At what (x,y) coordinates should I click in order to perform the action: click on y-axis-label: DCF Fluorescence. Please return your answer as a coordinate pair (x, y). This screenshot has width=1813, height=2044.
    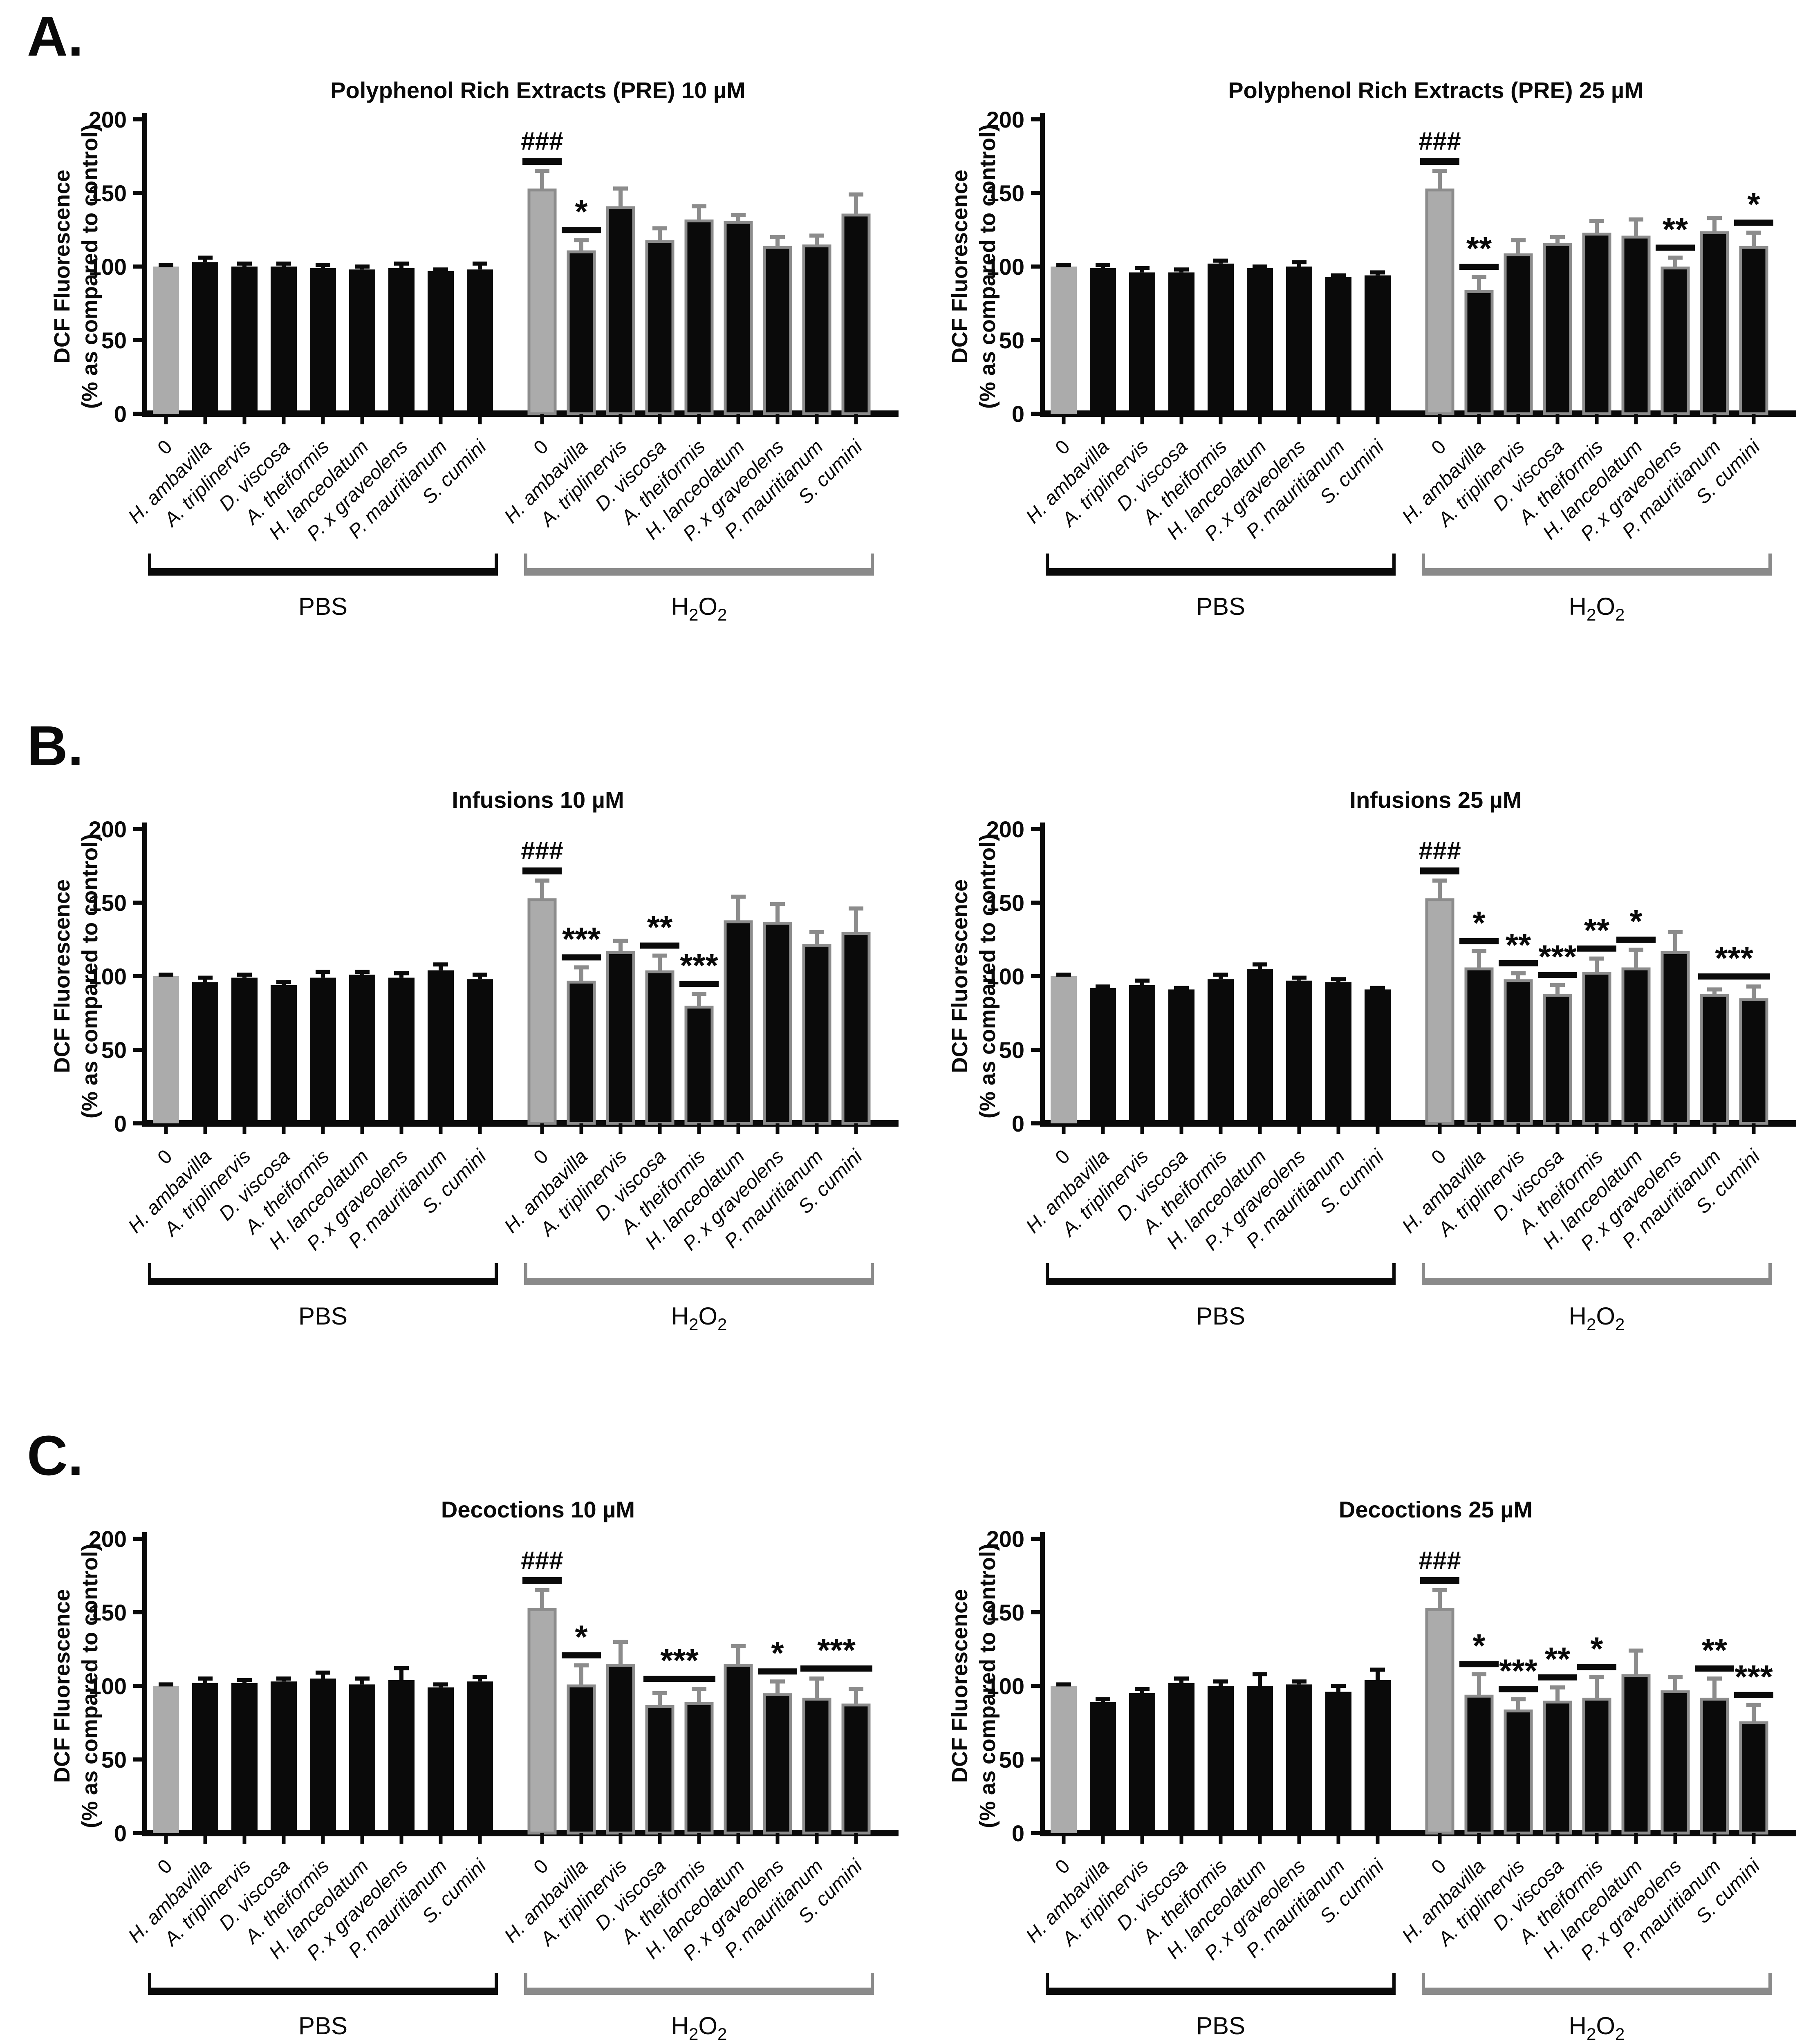
    Looking at the image, I should click on (960, 976).